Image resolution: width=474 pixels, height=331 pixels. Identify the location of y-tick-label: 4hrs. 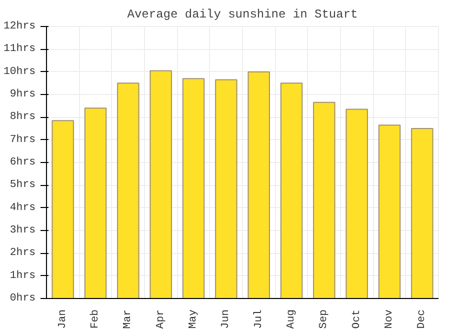
(23, 208).